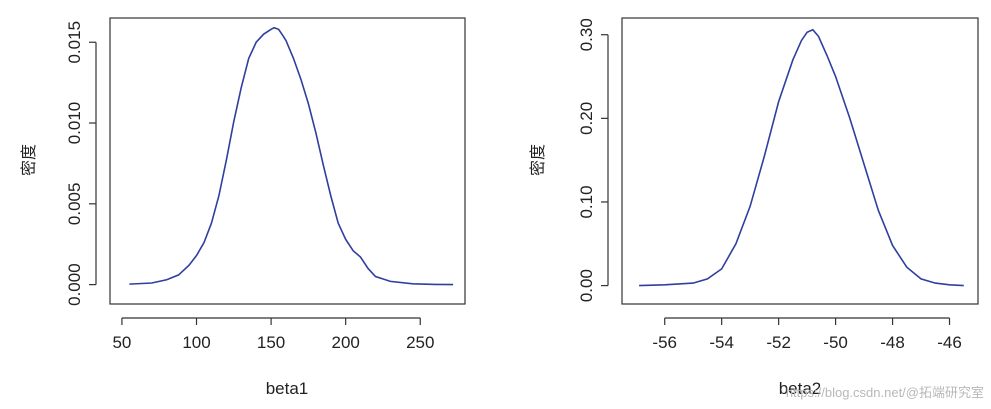 The width and height of the screenshot is (991, 409). I want to click on x-tick-label: 200, so click(345, 342).